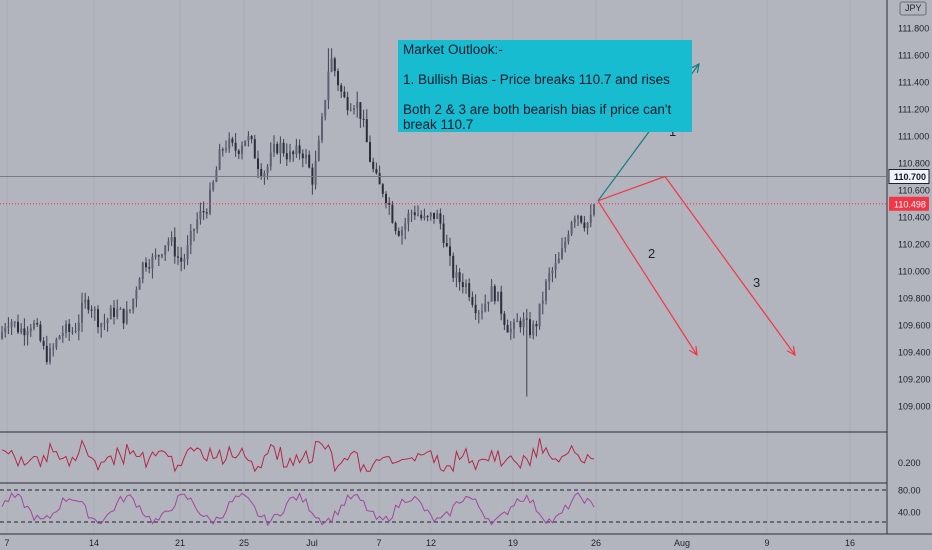 This screenshot has width=932, height=550. I want to click on price-tick-label: 109.400, so click(914, 353).